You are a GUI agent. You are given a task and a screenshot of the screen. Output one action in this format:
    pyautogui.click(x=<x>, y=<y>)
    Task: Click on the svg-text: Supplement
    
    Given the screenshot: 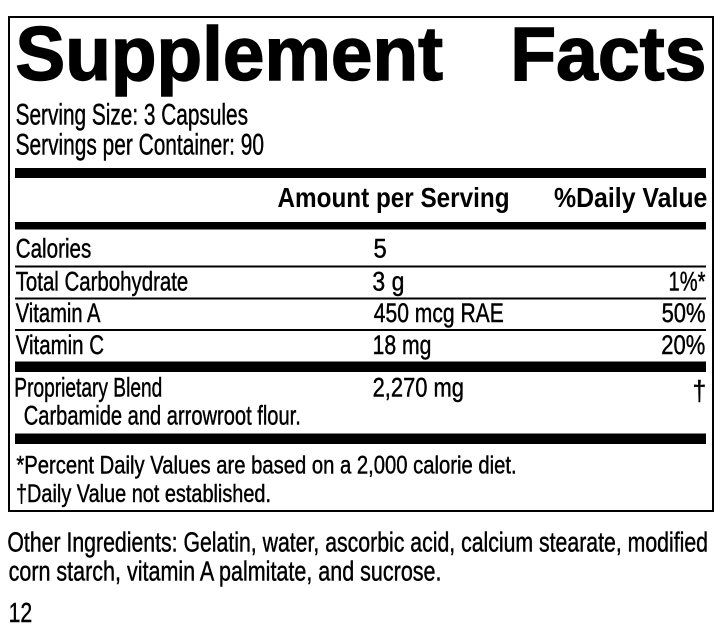 What is the action you would take?
    pyautogui.click(x=229, y=54)
    